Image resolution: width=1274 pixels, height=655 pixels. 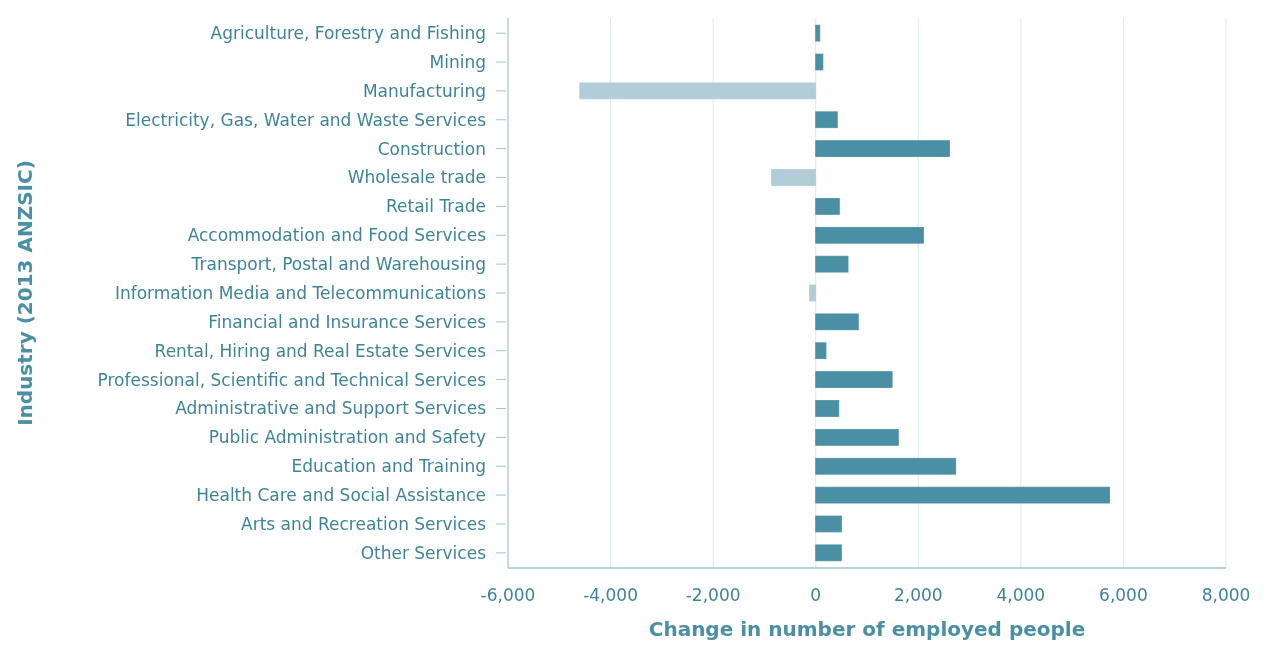 What do you see at coordinates (388, 466) in the screenshot?
I see `y-tick-label: Education and Training` at bounding box center [388, 466].